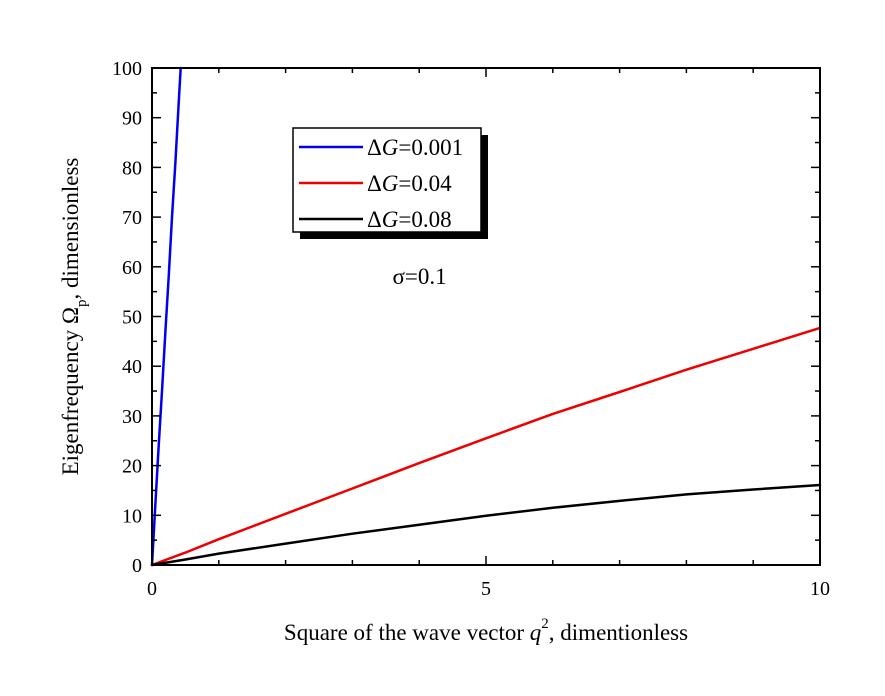 This screenshot has height=696, width=885. Describe the element at coordinates (409, 183) in the screenshot. I see `legend-label-2: ΔG=0.04` at that location.